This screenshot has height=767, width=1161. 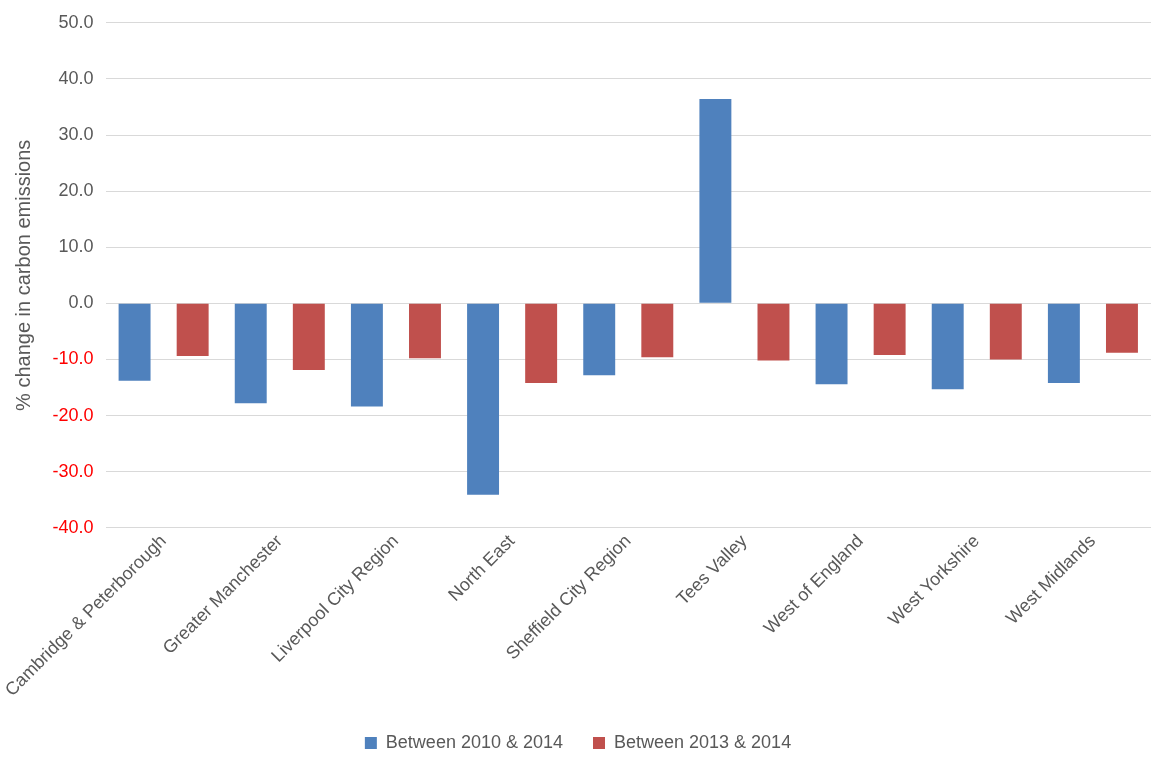 What do you see at coordinates (73, 470) in the screenshot?
I see `y-tick-label: -30.0` at bounding box center [73, 470].